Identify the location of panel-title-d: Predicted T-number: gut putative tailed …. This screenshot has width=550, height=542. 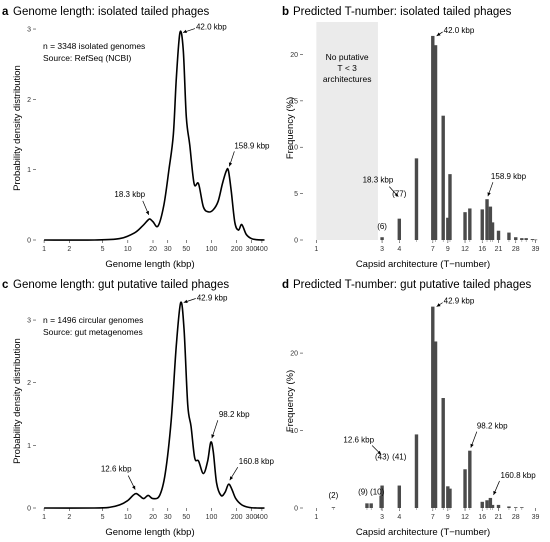
(412, 285).